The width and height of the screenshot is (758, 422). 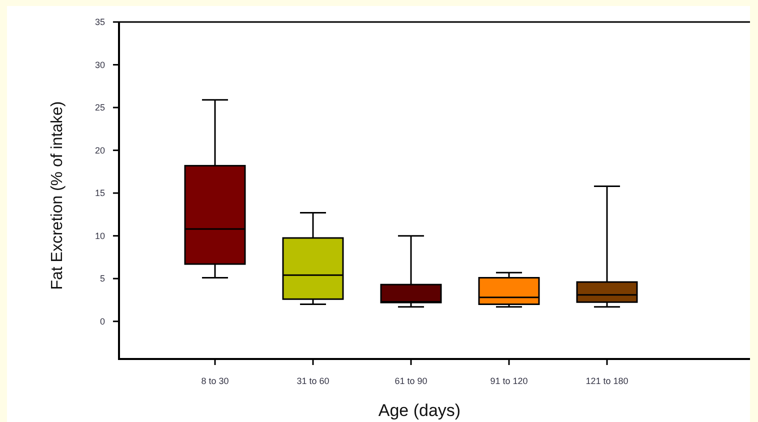 What do you see at coordinates (313, 381) in the screenshot?
I see `x-tick-label: 31 to 60` at bounding box center [313, 381].